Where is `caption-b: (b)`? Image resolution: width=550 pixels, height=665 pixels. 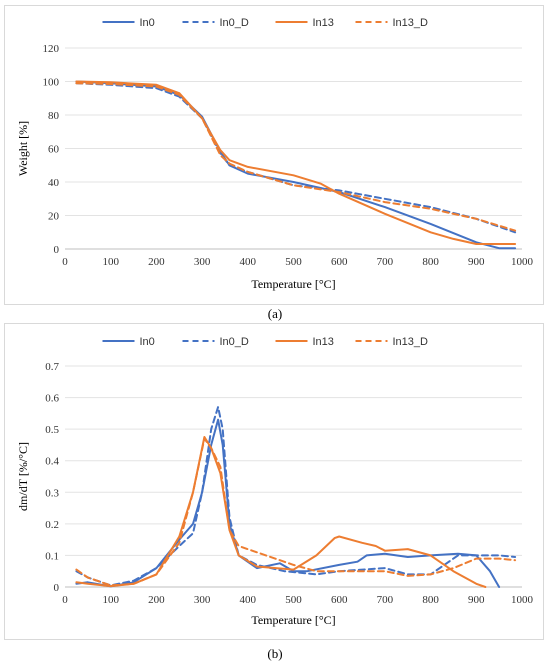
caption-b: (b) is located at coordinates (275, 653).